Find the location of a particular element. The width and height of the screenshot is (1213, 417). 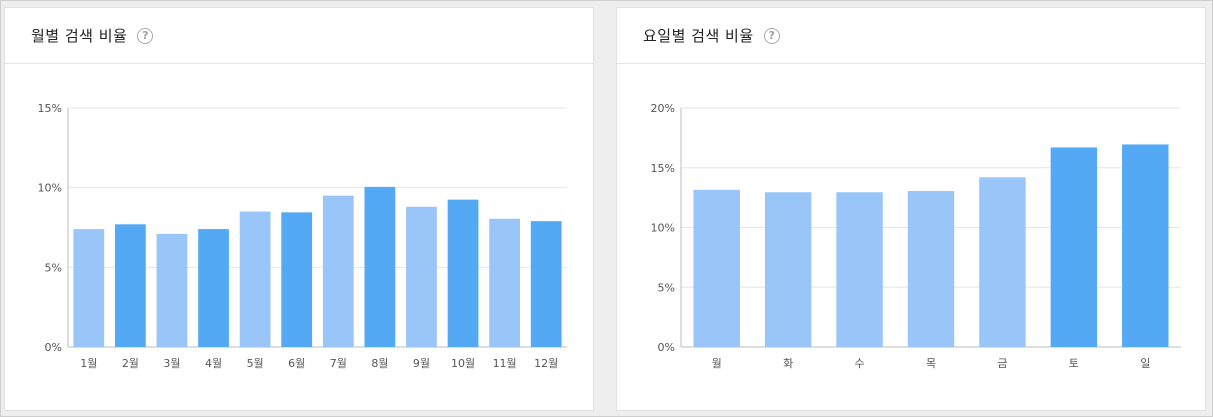

x-tick-label: 3월 is located at coordinates (171, 363).